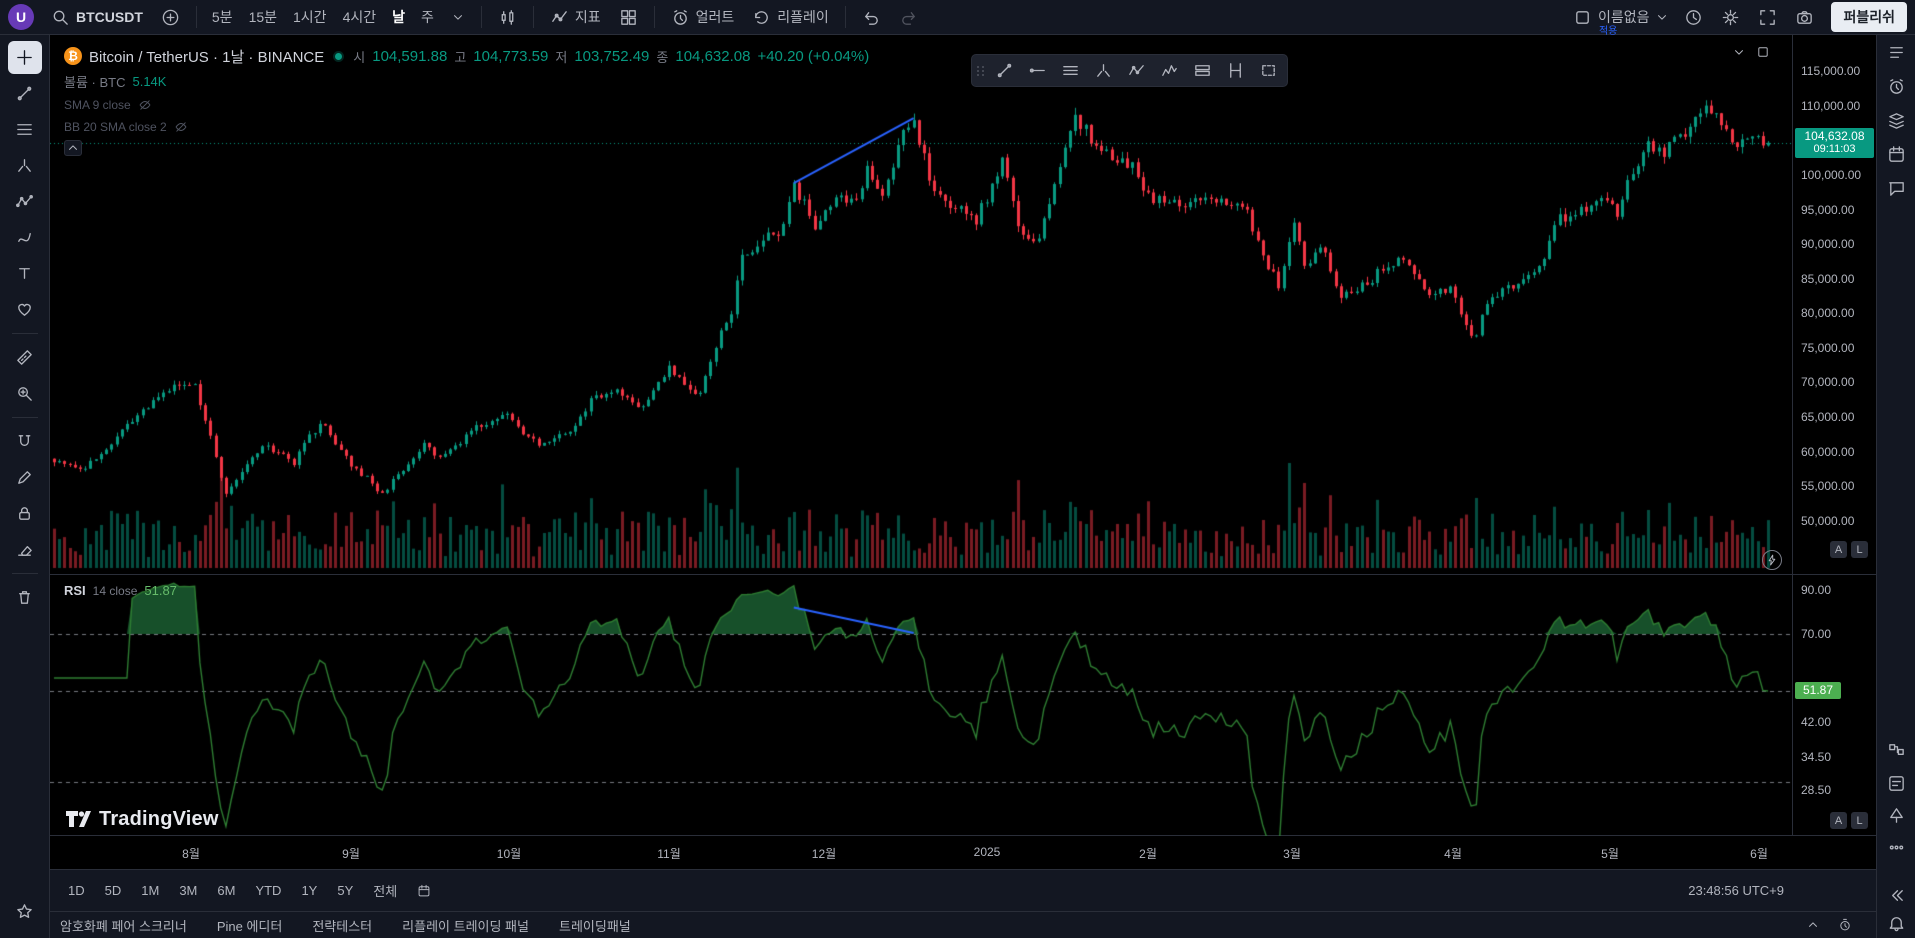 The image size is (1915, 938). Describe the element at coordinates (1834, 705) in the screenshot. I see `rsi-axis: 51.87 A L 90.00 70.00 42.00 34.50 28.50` at that location.